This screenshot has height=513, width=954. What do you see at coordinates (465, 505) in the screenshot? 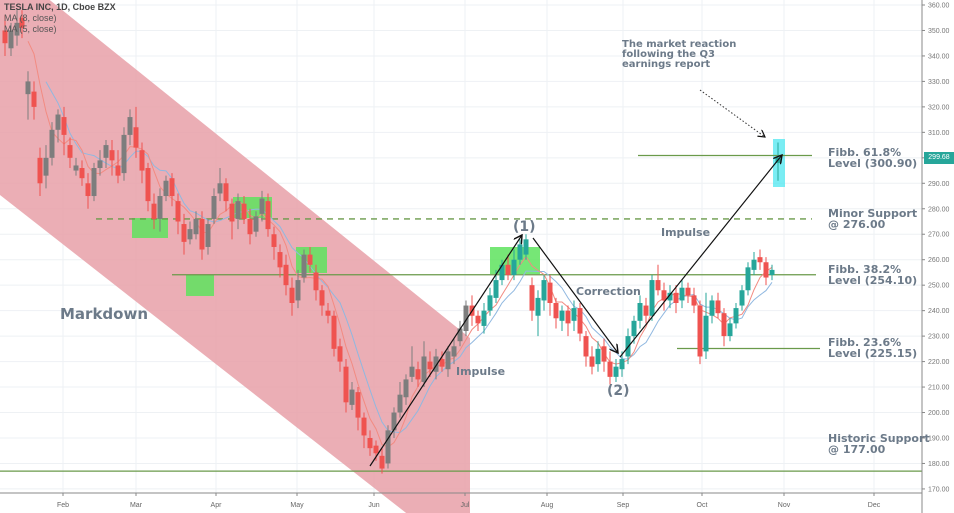
I see `x-tick-label: Jul` at bounding box center [465, 505].